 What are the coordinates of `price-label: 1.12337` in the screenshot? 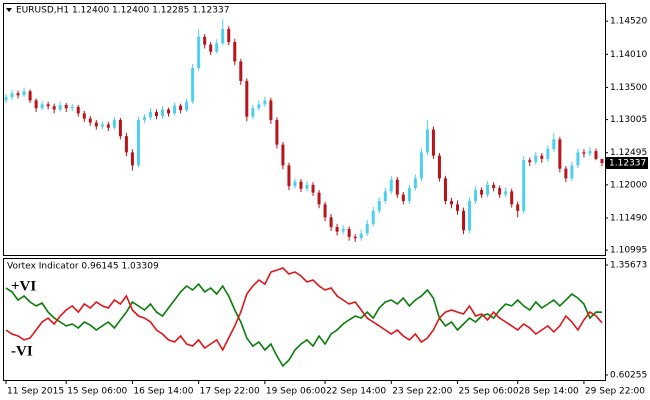 It's located at (627, 163).